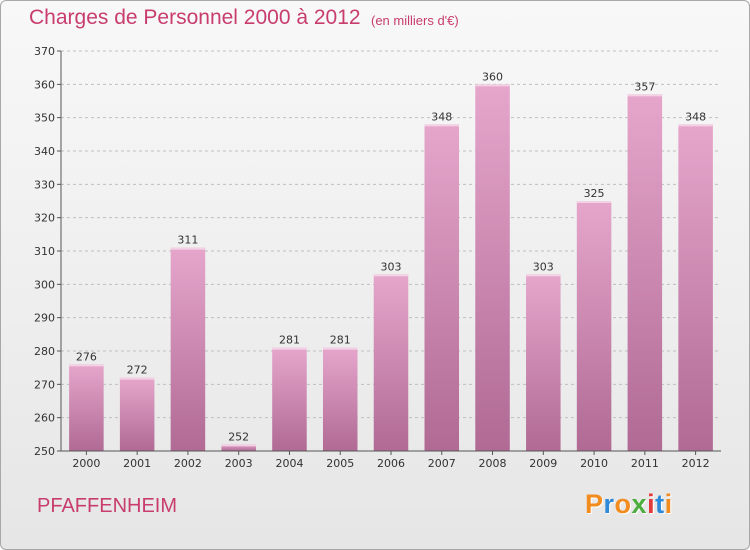 The height and width of the screenshot is (550, 750). I want to click on logo-letter: r, so click(609, 504).